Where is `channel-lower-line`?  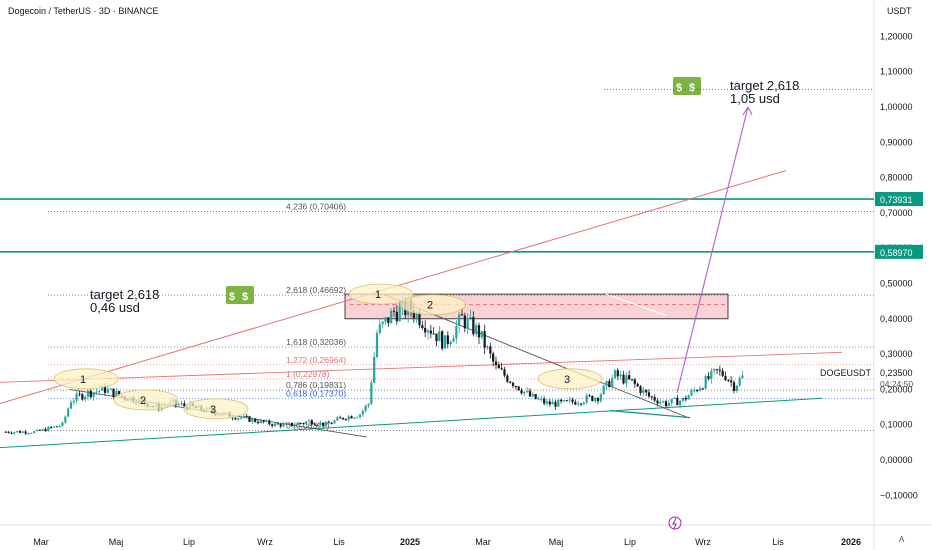
channel-lower-line is located at coordinates (411, 423).